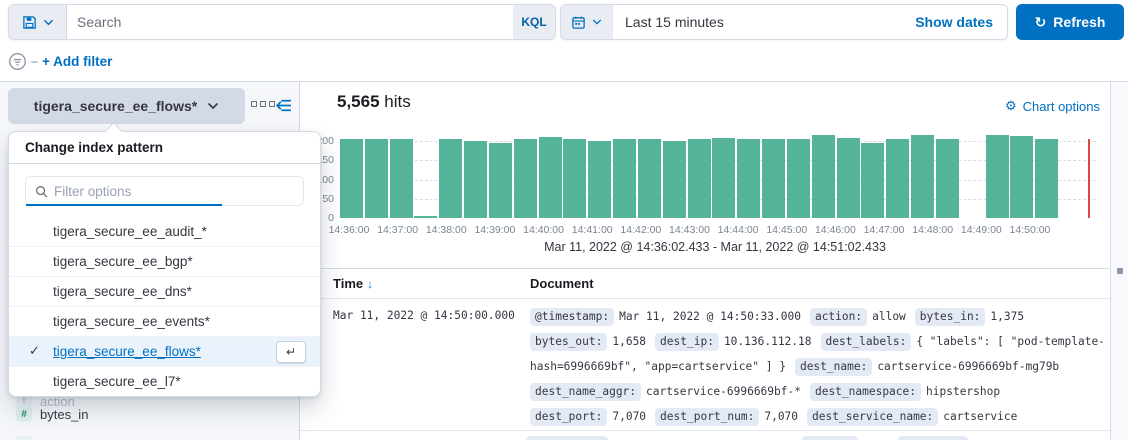  I want to click on doc-field-pair: dest_ip: 10.136.112.18, so click(733, 342).